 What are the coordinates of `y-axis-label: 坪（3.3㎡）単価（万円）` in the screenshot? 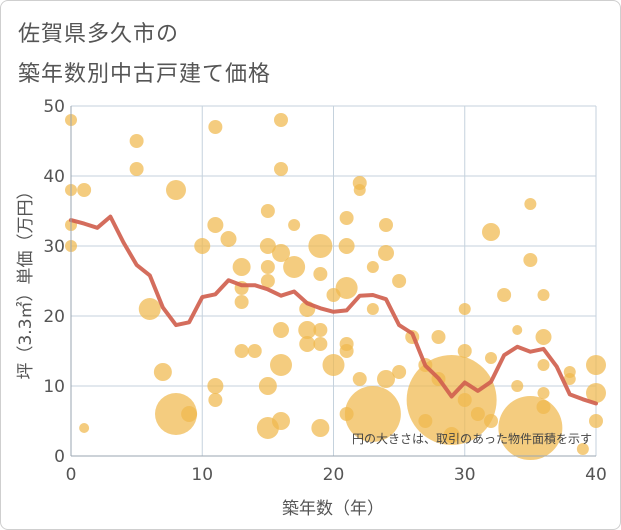 It's located at (26, 280).